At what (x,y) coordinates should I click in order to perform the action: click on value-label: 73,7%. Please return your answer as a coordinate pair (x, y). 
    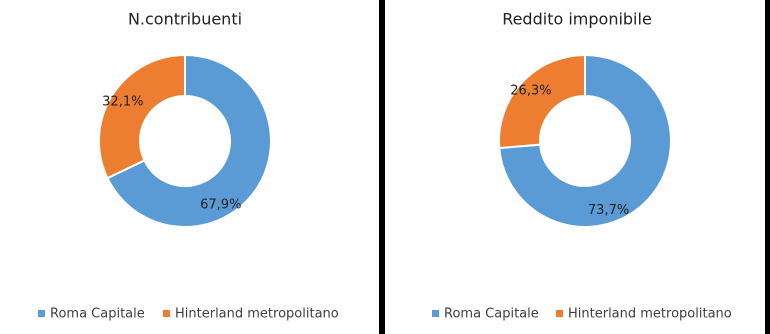
    Looking at the image, I should click on (608, 210).